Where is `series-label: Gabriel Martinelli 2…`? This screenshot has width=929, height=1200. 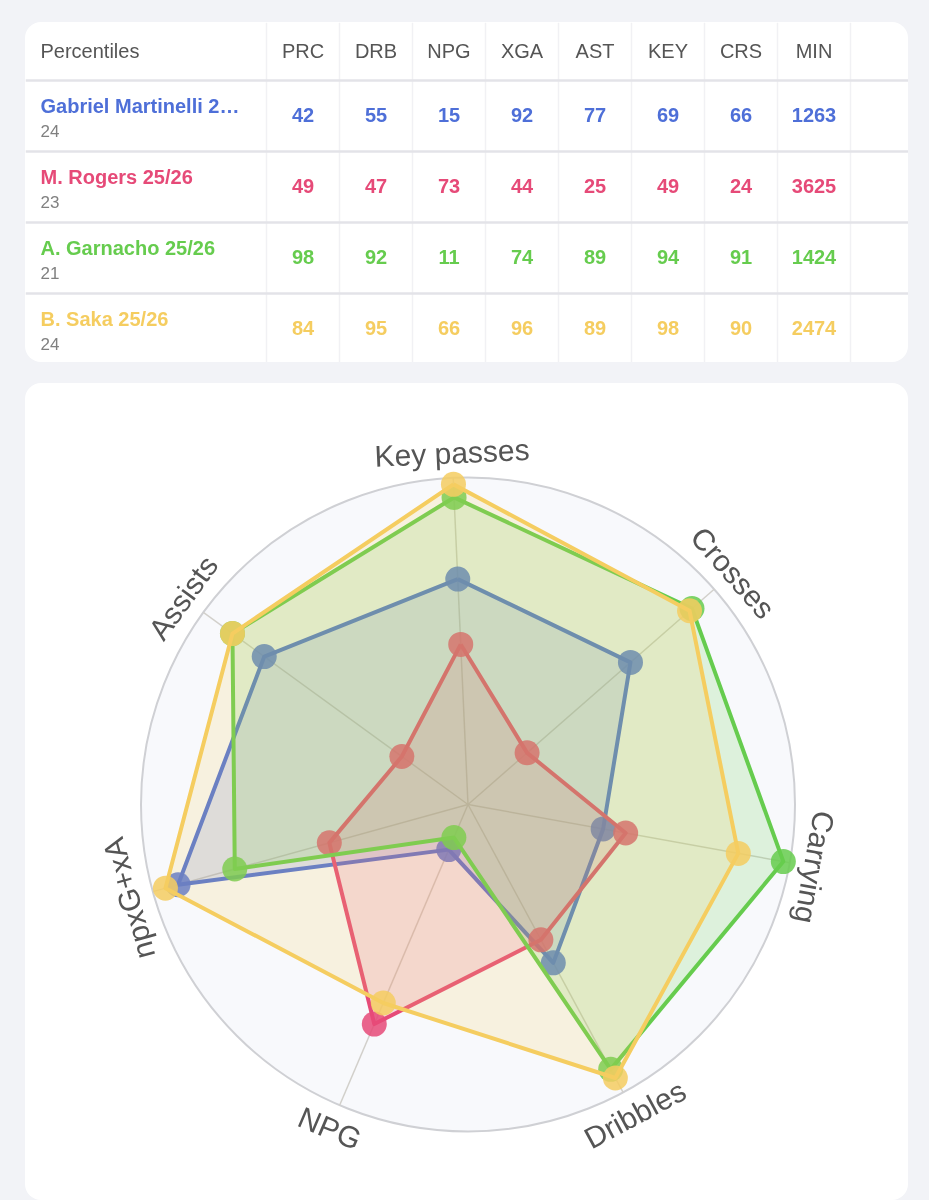
series-label: Gabriel Martinelli 2… is located at coordinates (140, 105).